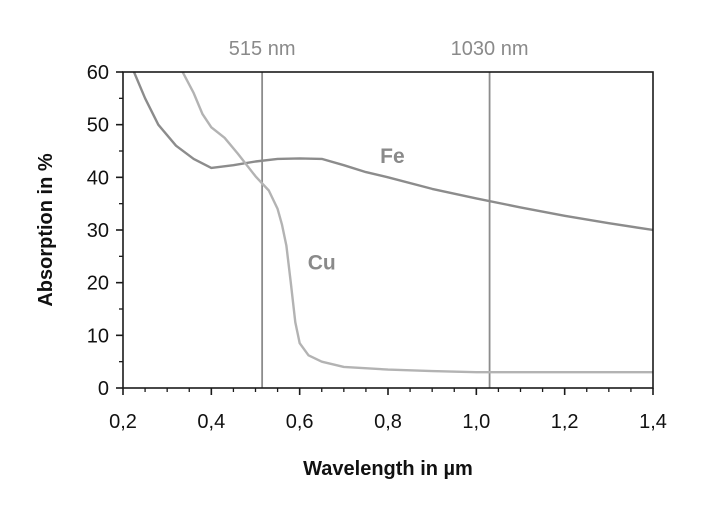  What do you see at coordinates (392, 156) in the screenshot?
I see `series-label-fe: Fe` at bounding box center [392, 156].